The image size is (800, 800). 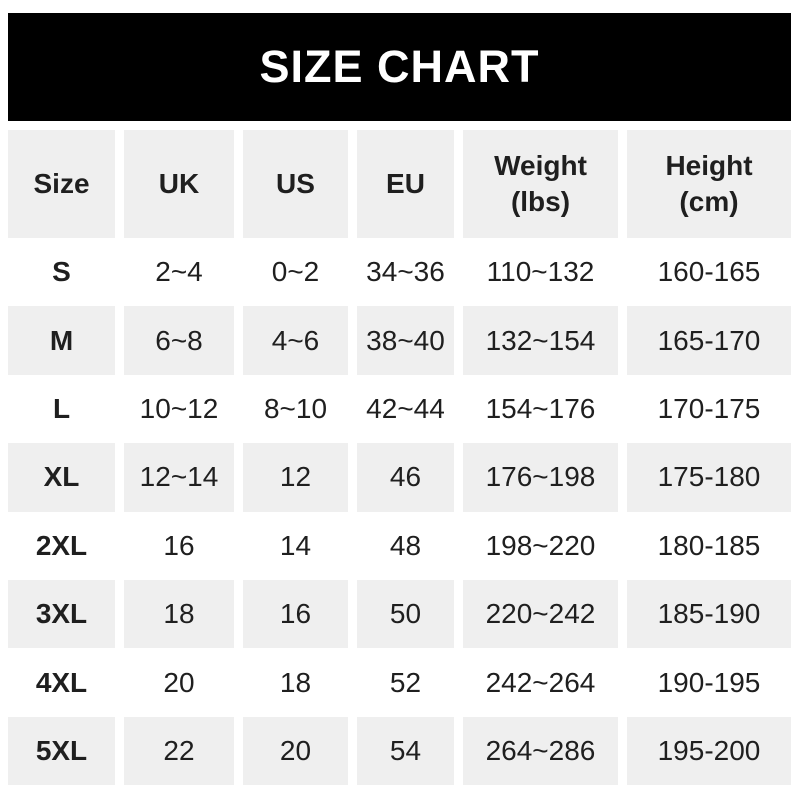 What do you see at coordinates (540, 614) in the screenshot?
I see `cell-weight: 220~242` at bounding box center [540, 614].